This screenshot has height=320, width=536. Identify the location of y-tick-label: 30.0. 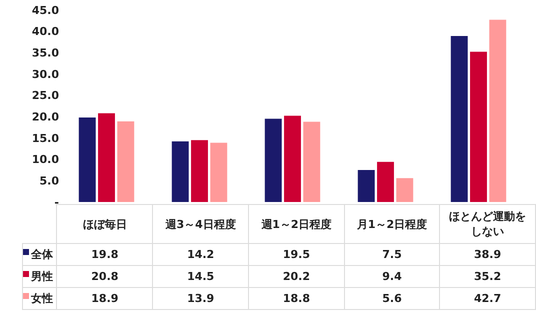
(46, 74).